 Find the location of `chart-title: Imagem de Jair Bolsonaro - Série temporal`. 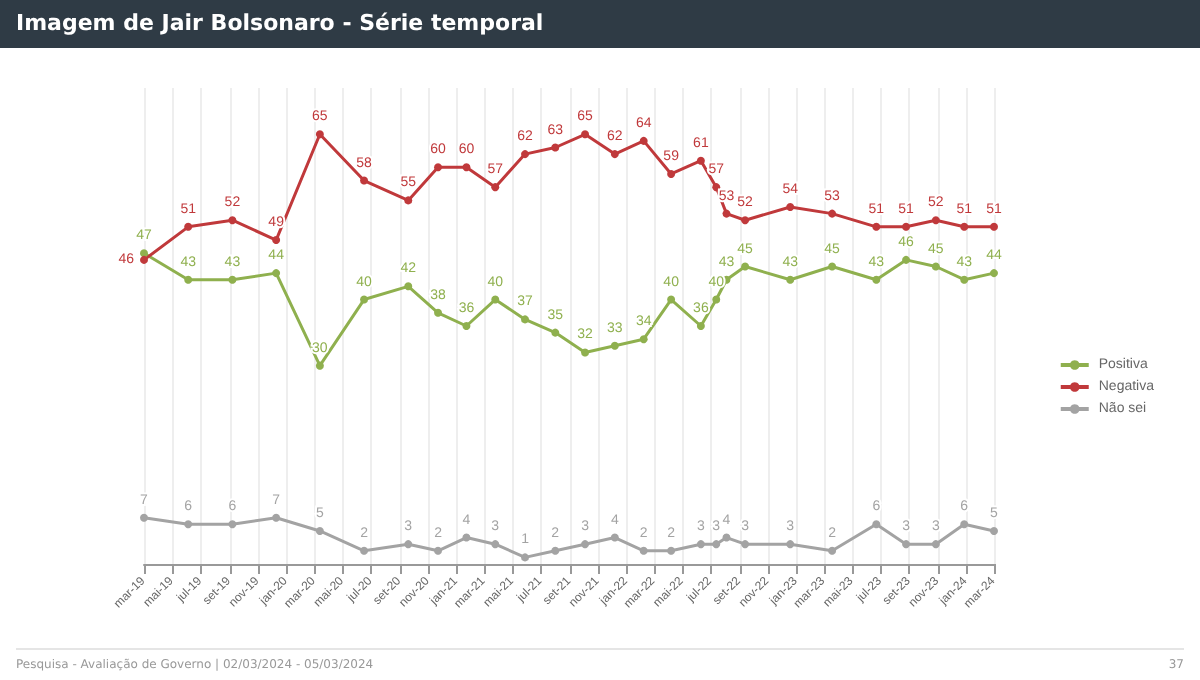

chart-title: Imagem de Jair Bolsonaro - Série temporal is located at coordinates (600, 24).